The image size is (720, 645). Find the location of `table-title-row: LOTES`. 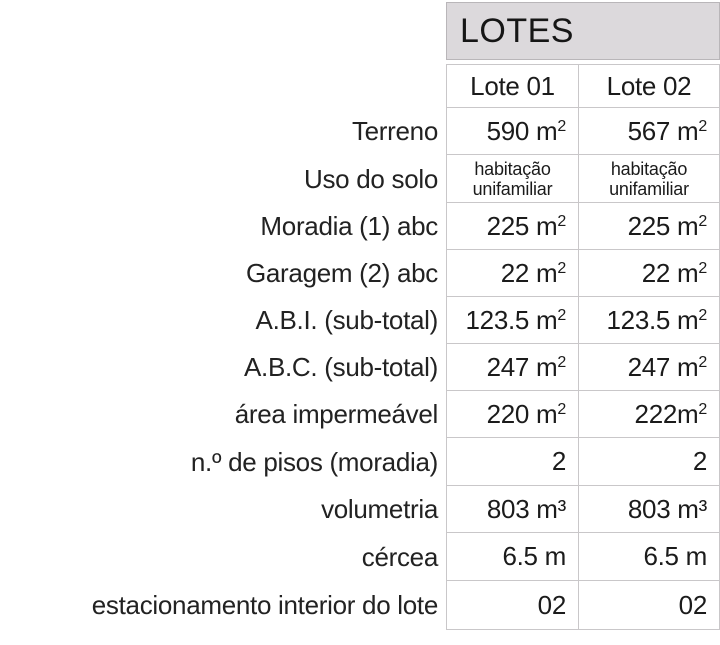

table-title-row: LOTES is located at coordinates (360, 31).